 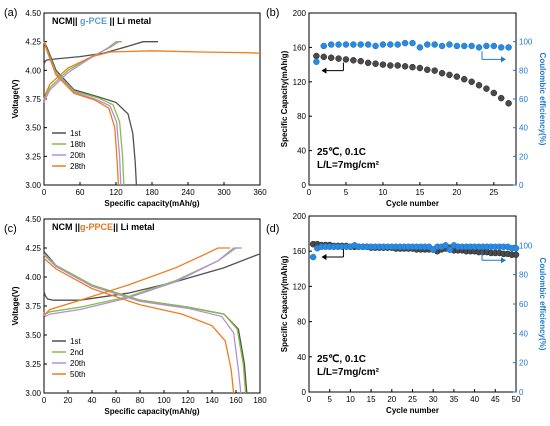 I want to click on panel-label: (b), so click(x=272, y=13).